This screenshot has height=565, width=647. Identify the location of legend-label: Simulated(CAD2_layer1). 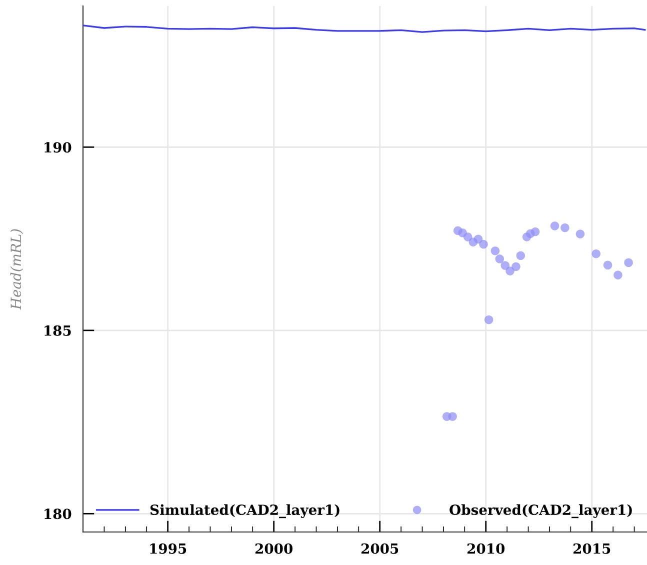
(245, 511).